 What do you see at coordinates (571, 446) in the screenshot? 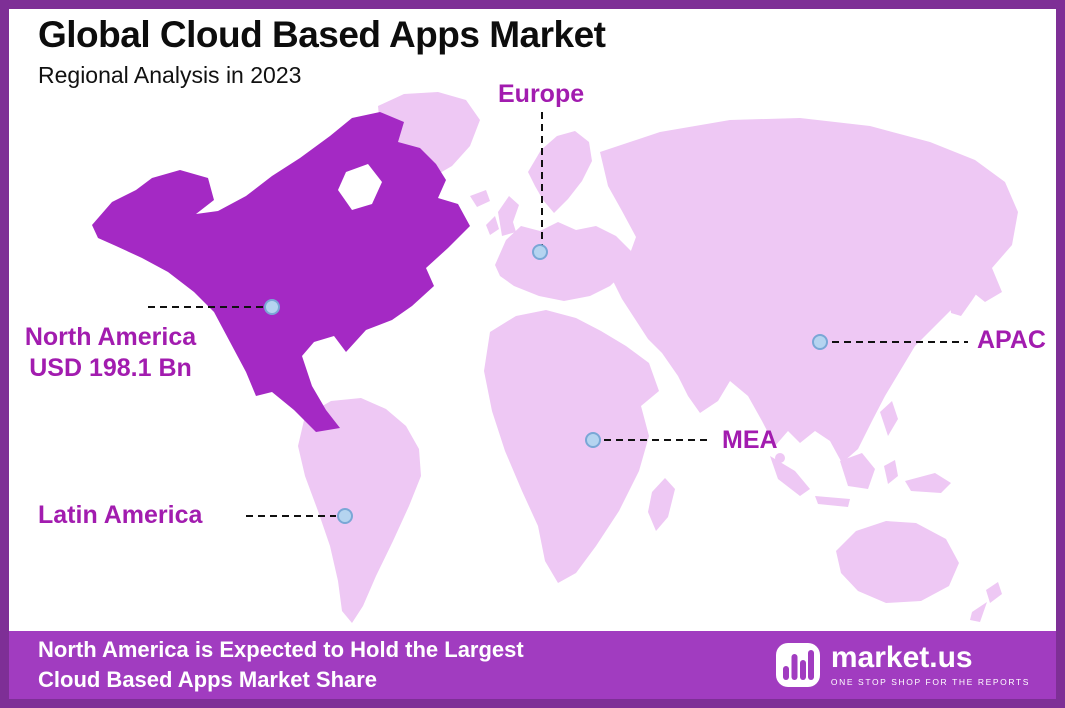
I see `africa-region` at bounding box center [571, 446].